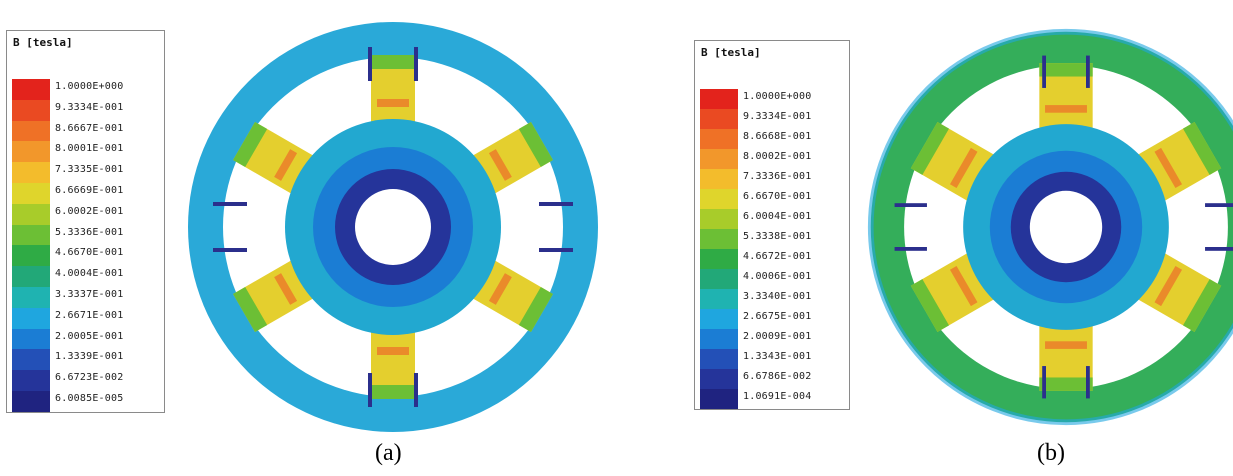 The width and height of the screenshot is (1233, 476). I want to click on legend-value: 8.6667E-001, so click(89, 128).